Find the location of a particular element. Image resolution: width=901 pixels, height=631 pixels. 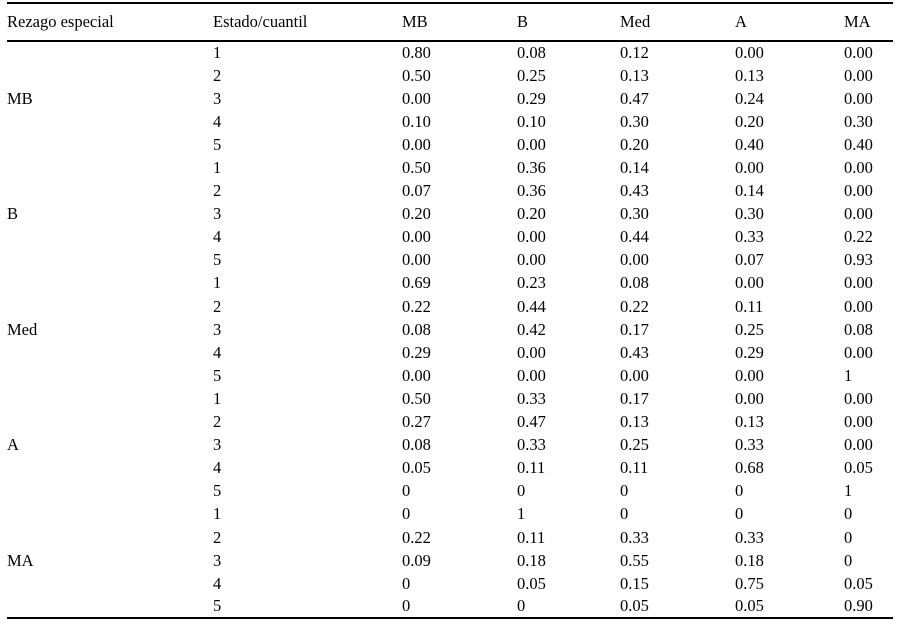

value-cell: 0.15 is located at coordinates (634, 583).